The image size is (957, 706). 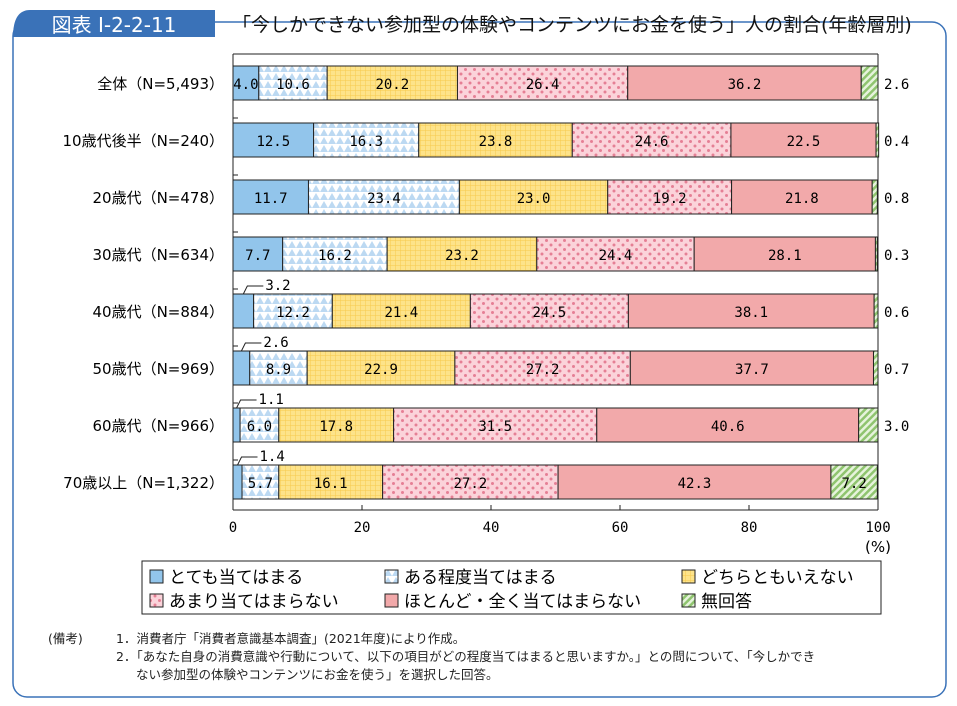 What do you see at coordinates (293, 313) in the screenshot?
I see `data-label: 12.2` at bounding box center [293, 313].